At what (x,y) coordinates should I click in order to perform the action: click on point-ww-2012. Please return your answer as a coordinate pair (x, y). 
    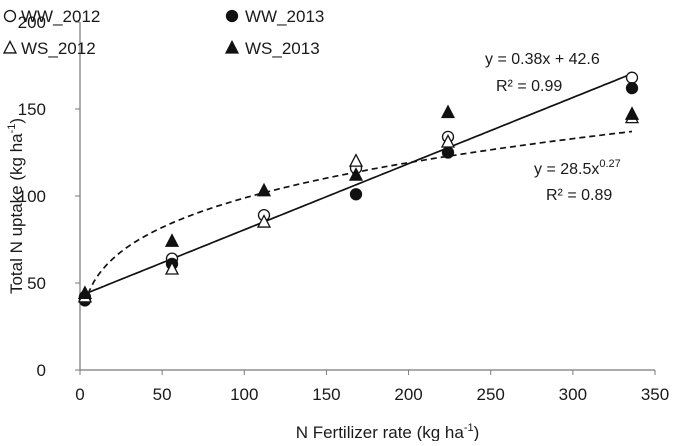
    Looking at the image, I should click on (632, 77).